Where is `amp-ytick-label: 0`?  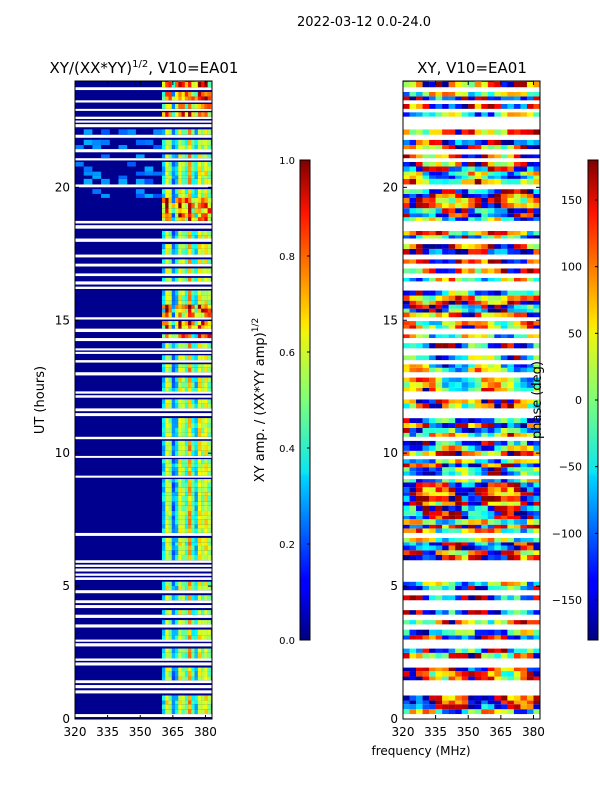 amp-ytick-label: 0 is located at coordinates (66, 719).